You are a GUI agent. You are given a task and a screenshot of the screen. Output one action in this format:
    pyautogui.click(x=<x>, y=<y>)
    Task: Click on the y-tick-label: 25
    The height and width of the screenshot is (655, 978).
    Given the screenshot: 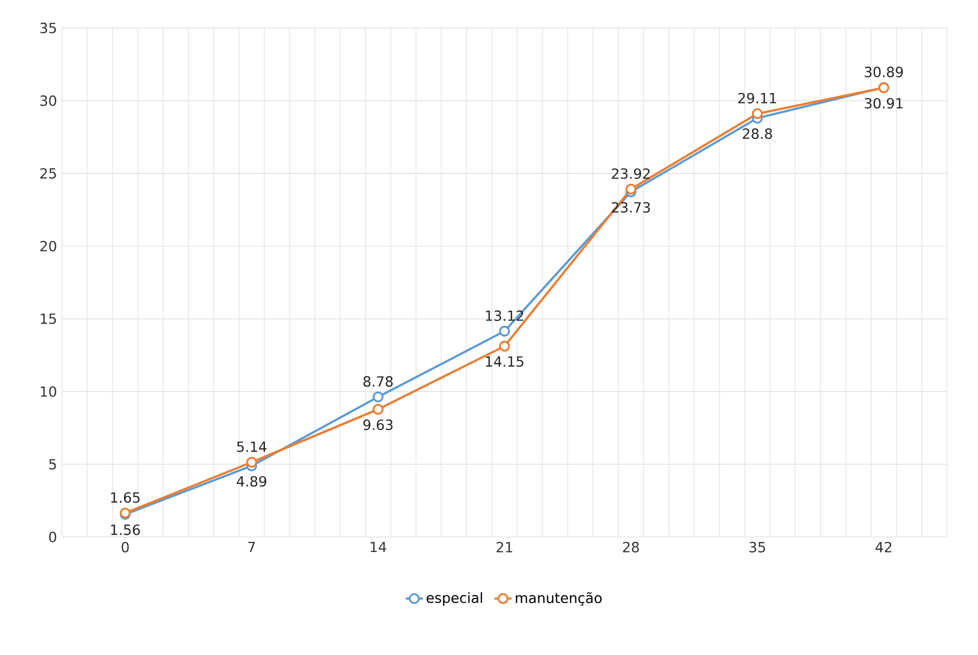 What is the action you would take?
    pyautogui.click(x=48, y=173)
    